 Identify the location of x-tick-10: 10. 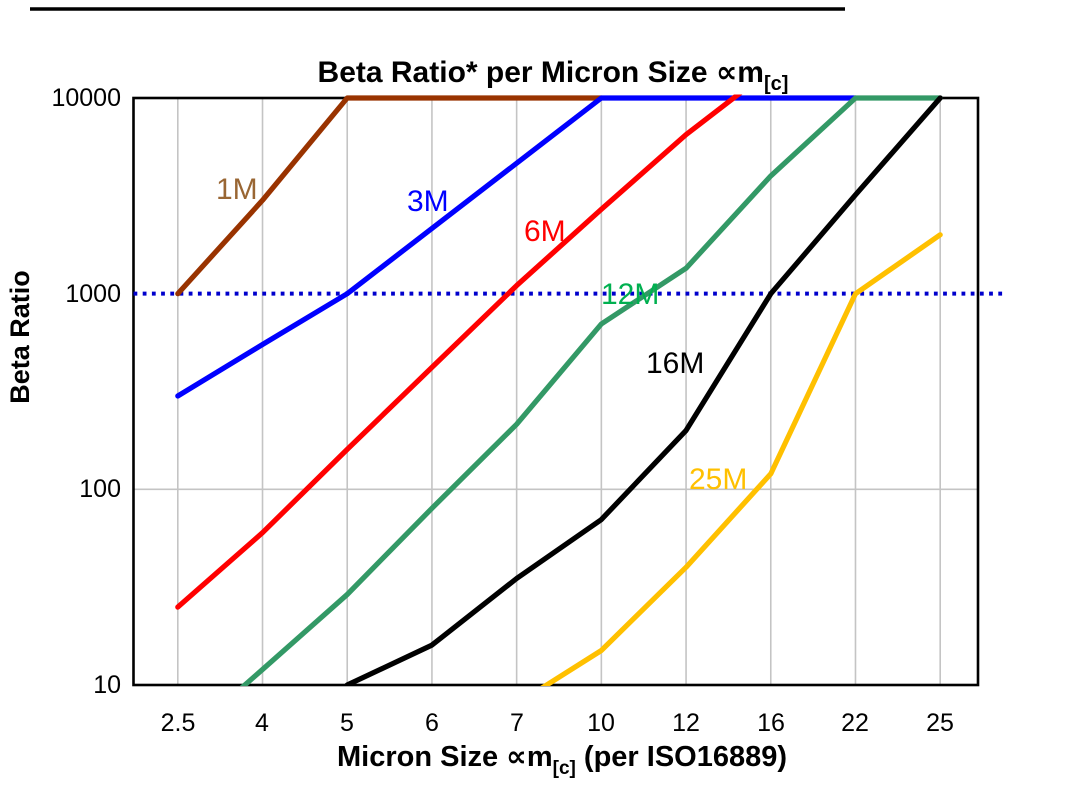
(601, 723).